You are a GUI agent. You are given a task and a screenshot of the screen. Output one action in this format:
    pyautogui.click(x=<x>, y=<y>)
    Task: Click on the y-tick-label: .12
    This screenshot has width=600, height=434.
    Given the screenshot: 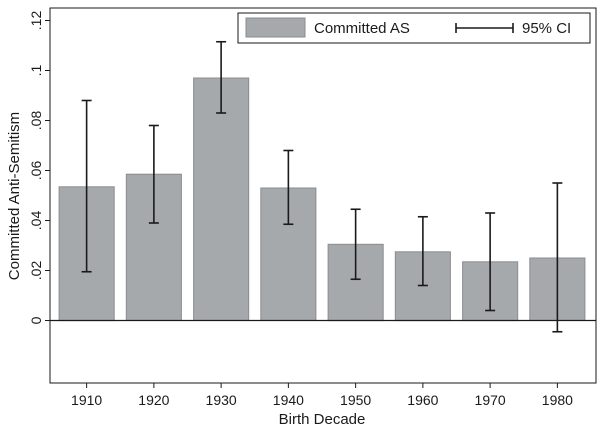 What is the action you would take?
    pyautogui.click(x=36, y=21)
    